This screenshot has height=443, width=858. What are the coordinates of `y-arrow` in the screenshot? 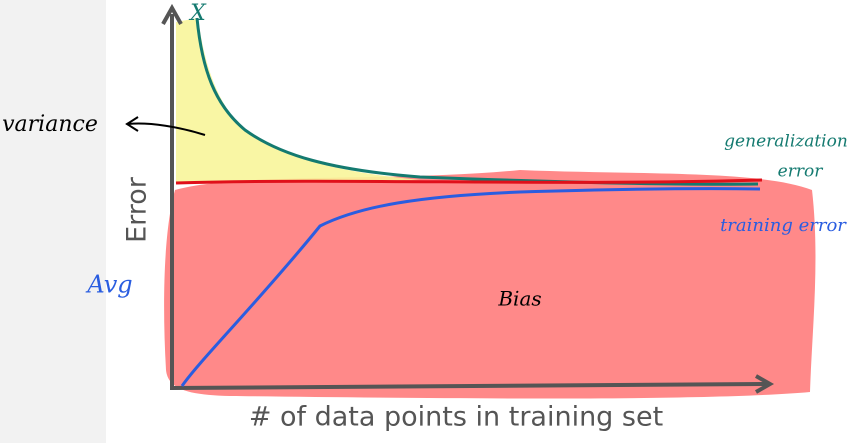 It's located at (172, 14).